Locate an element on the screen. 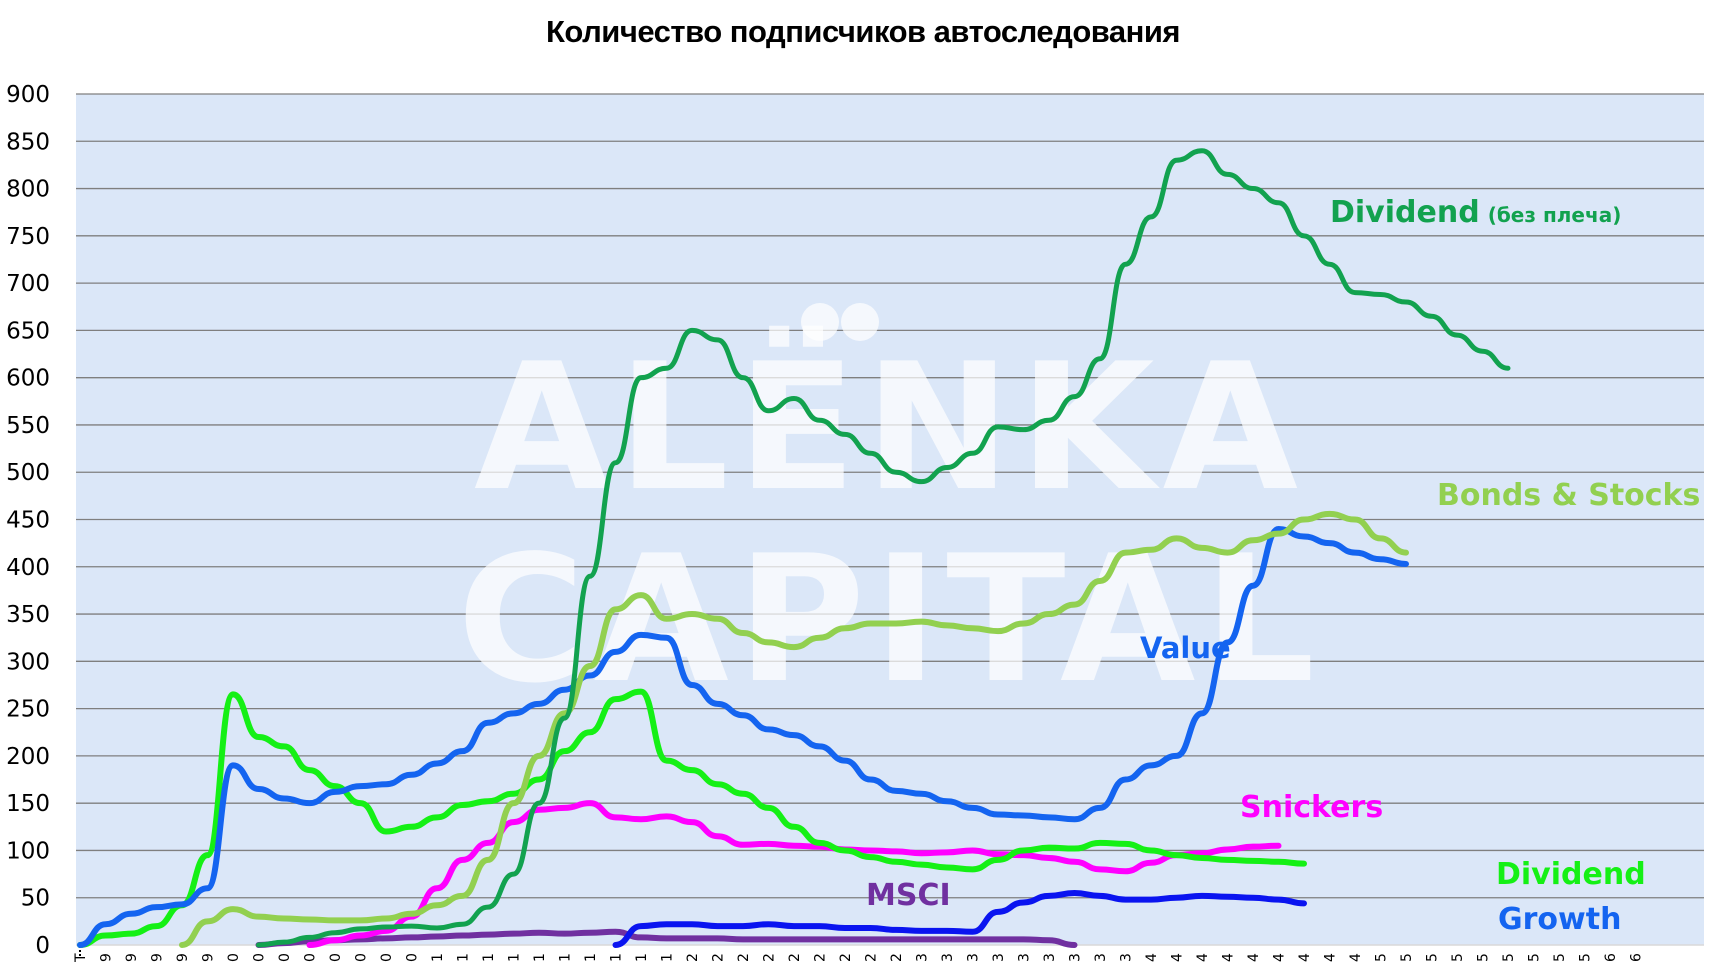 The image size is (1726, 969). y-tick-label: 250 is located at coordinates (28, 710).